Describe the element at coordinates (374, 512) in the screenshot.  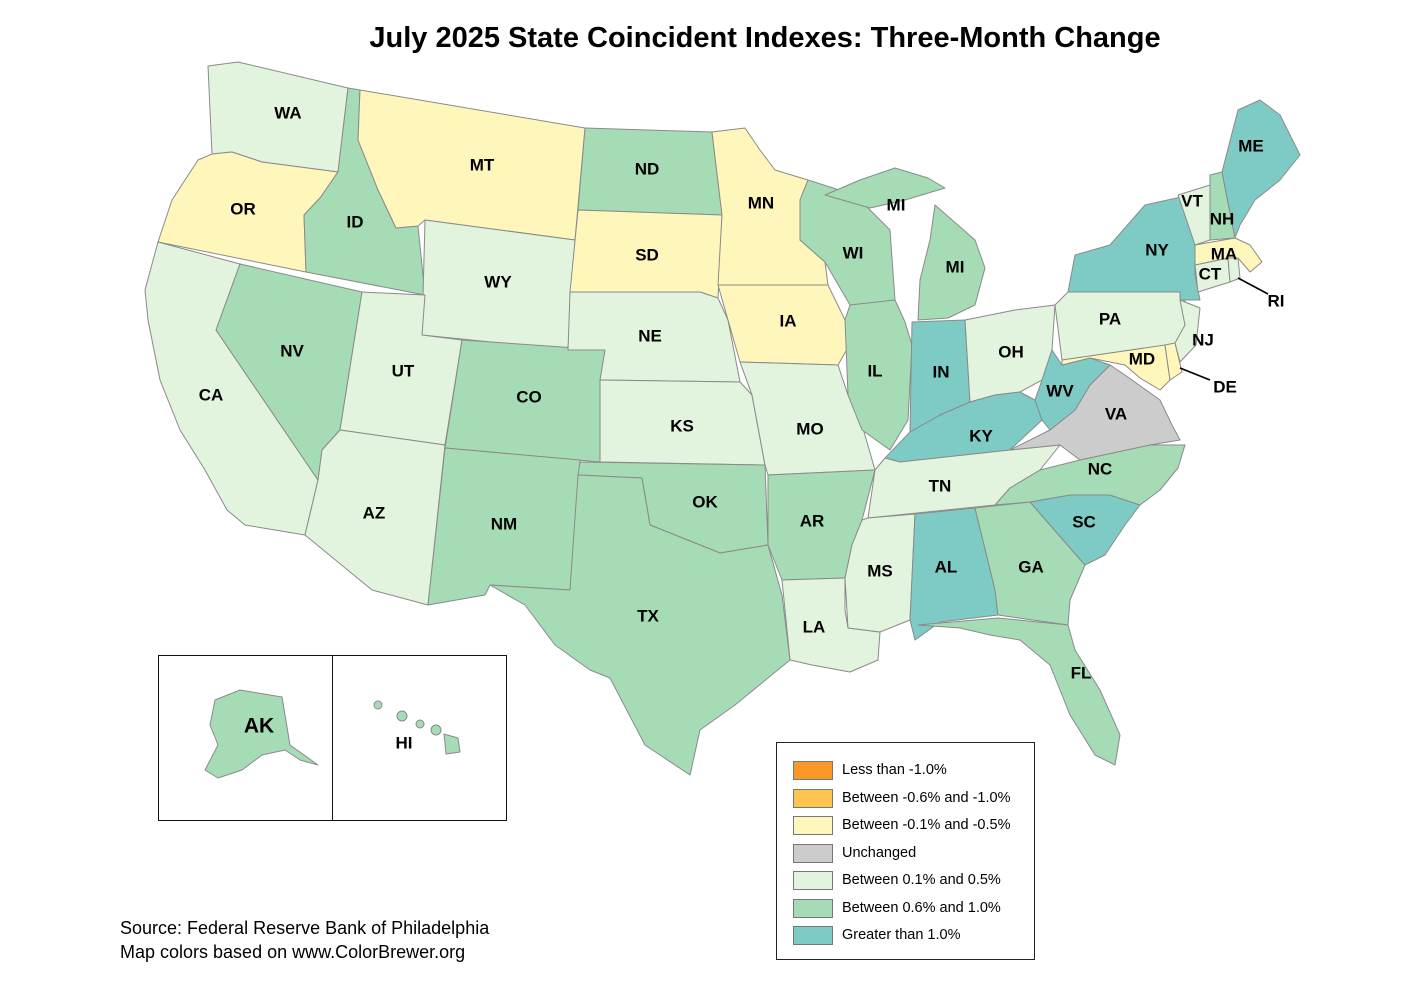
I see `state-label-az: AZ` at that location.